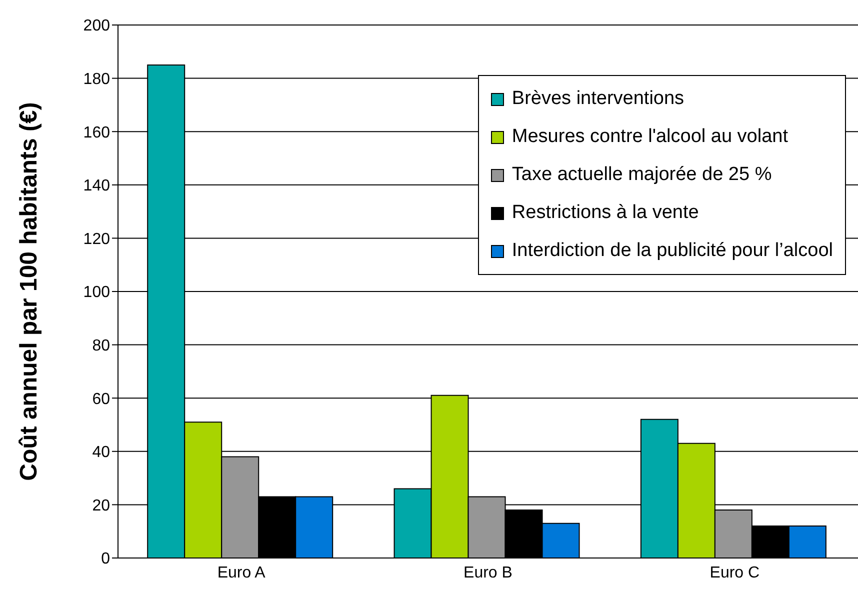  What do you see at coordinates (241, 573) in the screenshot?
I see `x-tick-label: Euro A` at bounding box center [241, 573].